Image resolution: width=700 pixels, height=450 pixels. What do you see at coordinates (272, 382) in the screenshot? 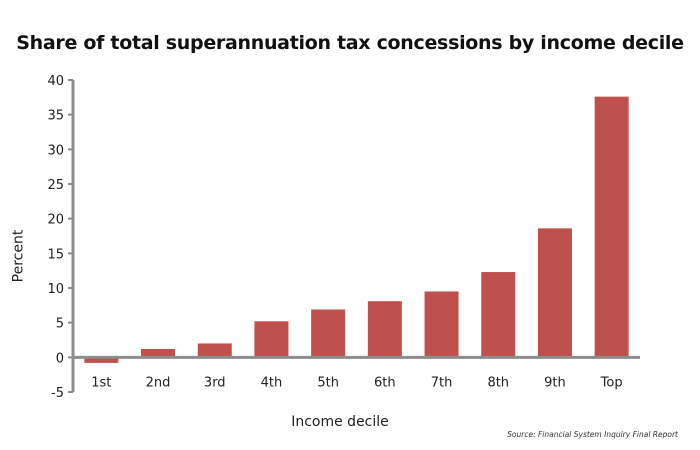
I see `x-tick-label: 4th` at bounding box center [272, 382].